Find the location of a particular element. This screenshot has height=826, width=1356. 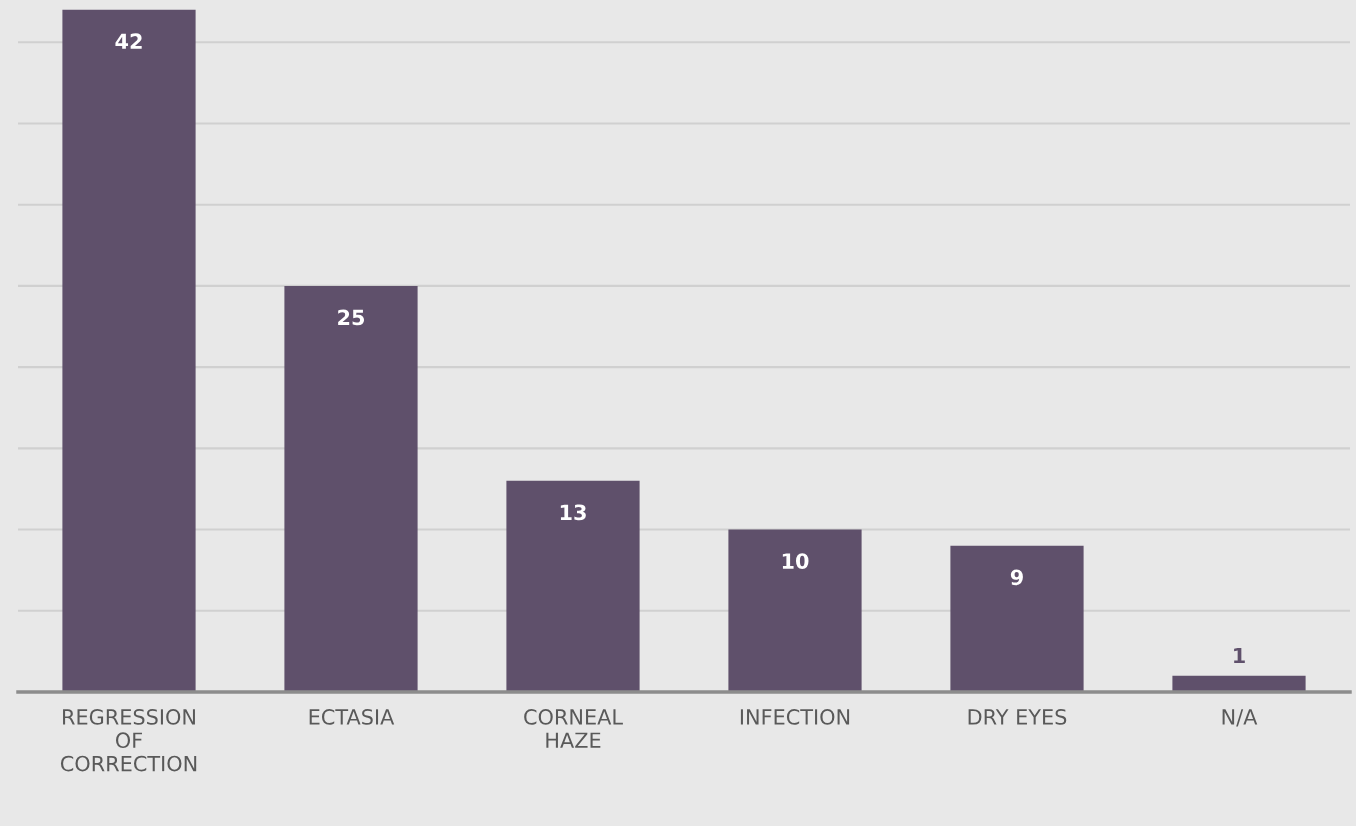

x-tick-label: INFECTION is located at coordinates (795, 717).